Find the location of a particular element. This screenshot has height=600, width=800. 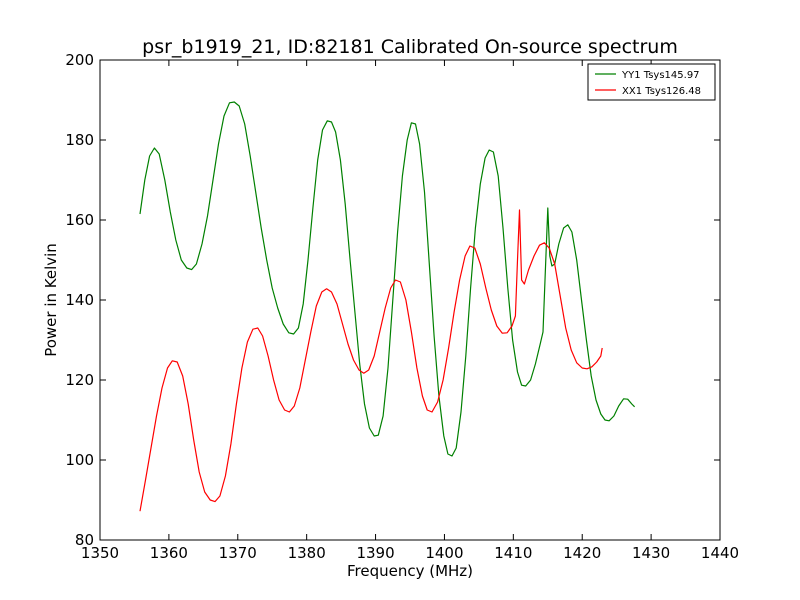

x-tick-label-3: 1380 is located at coordinates (307, 553).